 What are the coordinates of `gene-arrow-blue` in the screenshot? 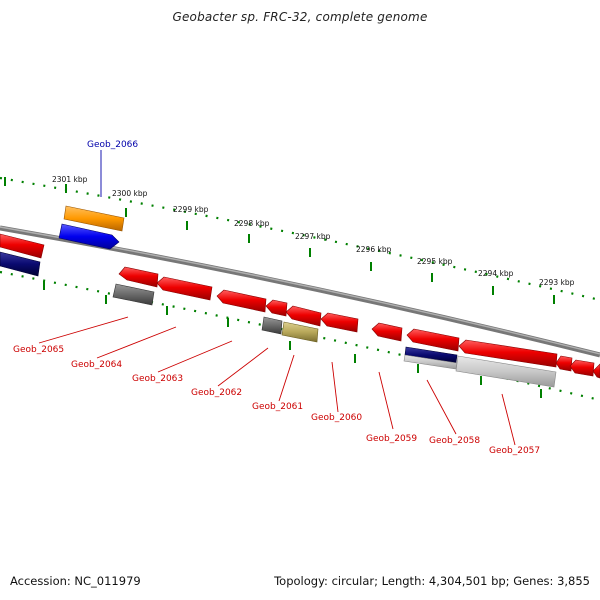 It's located at (89, 236).